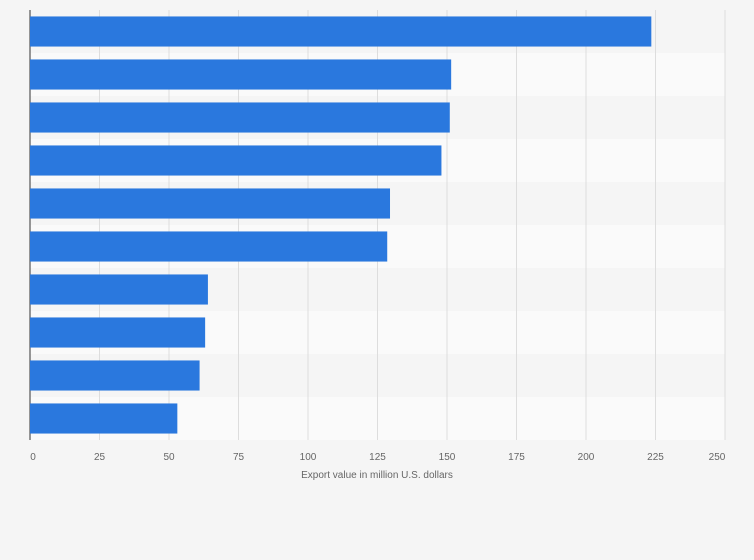 Image resolution: width=754 pixels, height=560 pixels. I want to click on x-tick-label: 0, so click(33, 457).